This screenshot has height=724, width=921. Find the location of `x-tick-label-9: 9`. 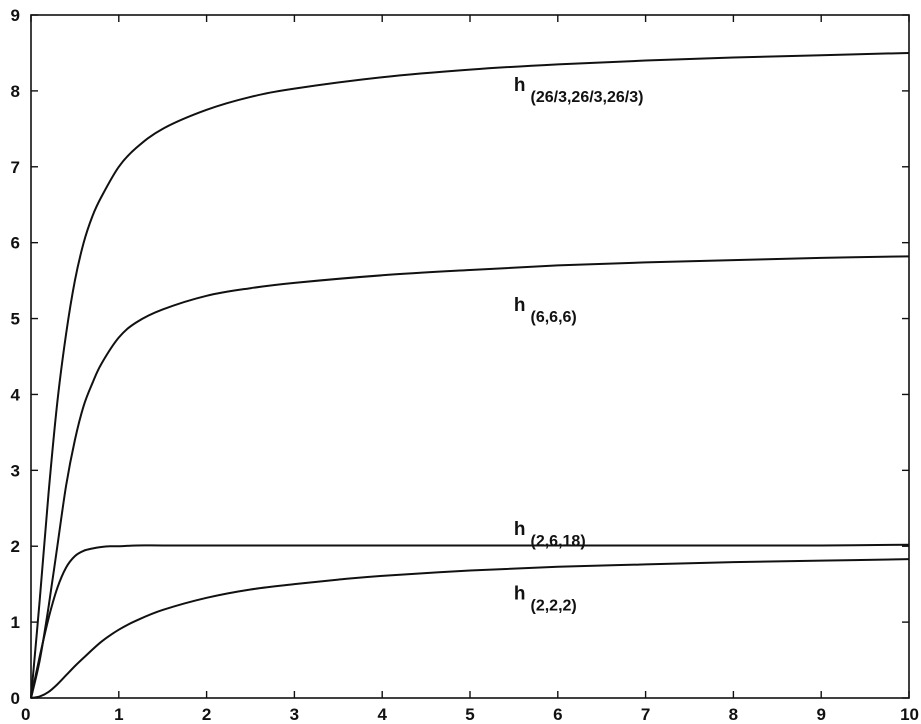

x-tick-label-9: 9 is located at coordinates (820, 714).